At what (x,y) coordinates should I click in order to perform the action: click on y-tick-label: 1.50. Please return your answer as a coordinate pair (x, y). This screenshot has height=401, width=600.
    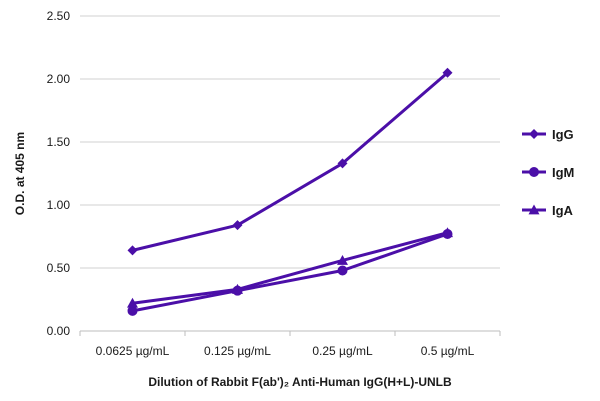
    Looking at the image, I should click on (59, 142).